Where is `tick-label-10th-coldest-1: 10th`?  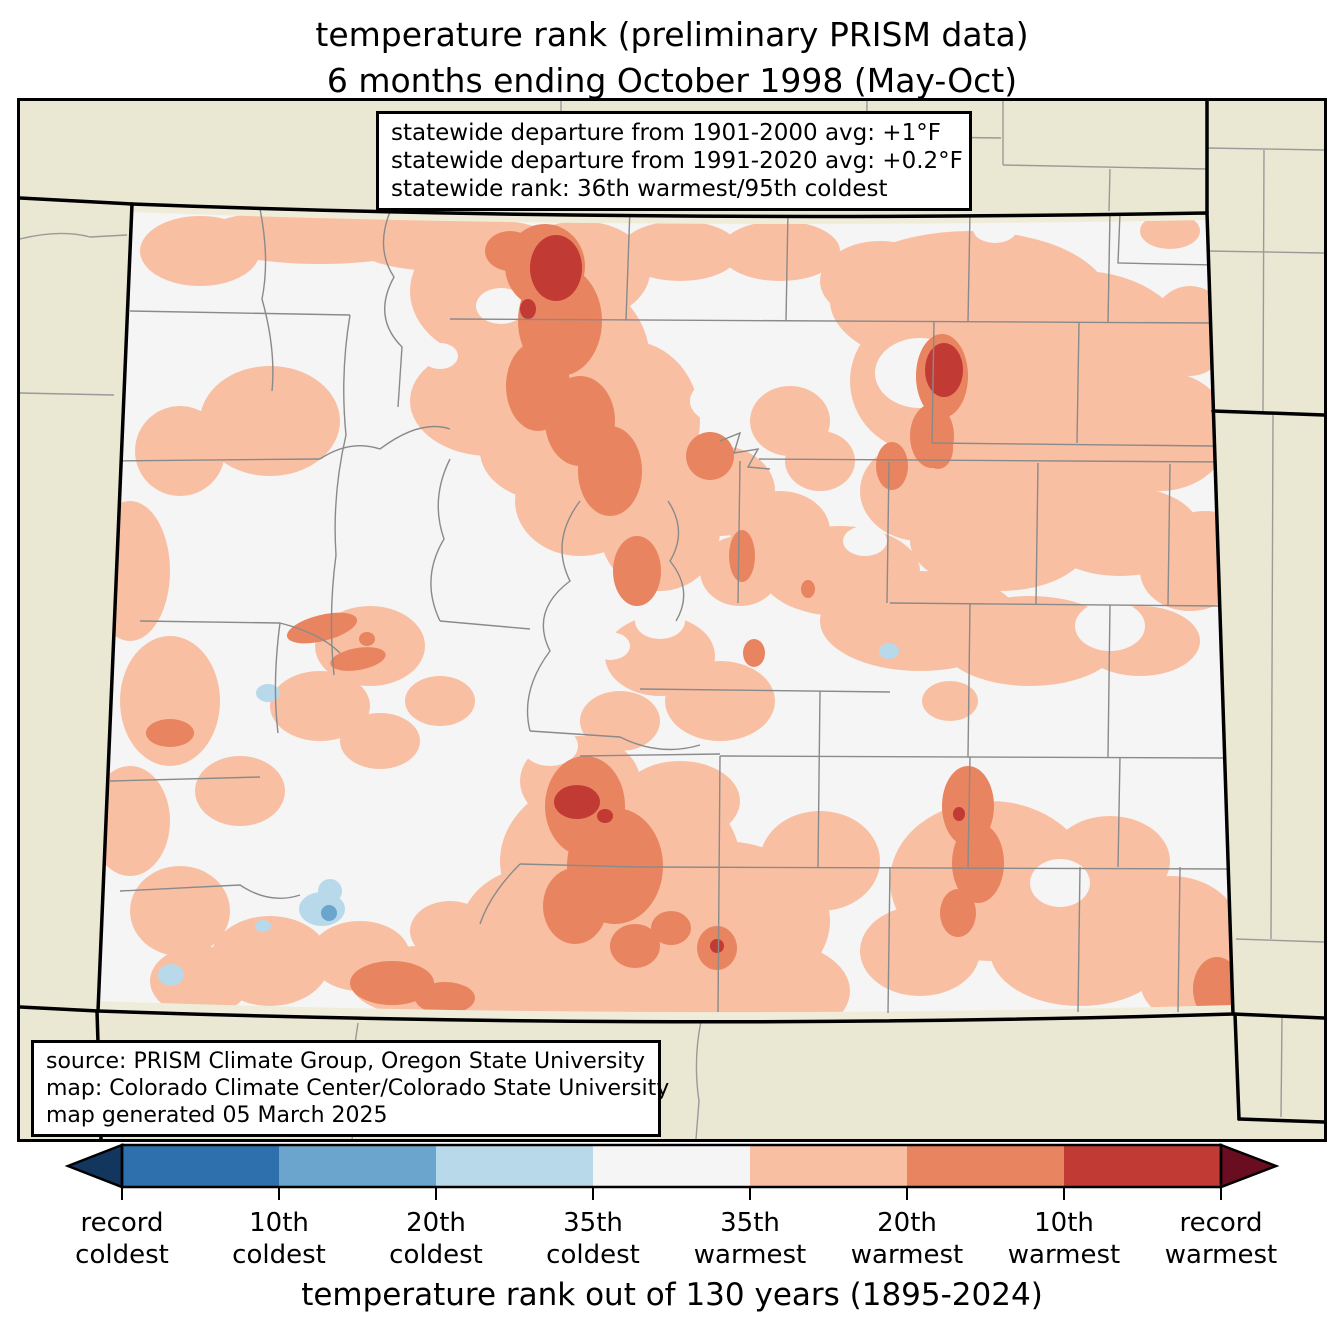 tick-label-10th-coldest-1: 10th is located at coordinates (279, 1223).